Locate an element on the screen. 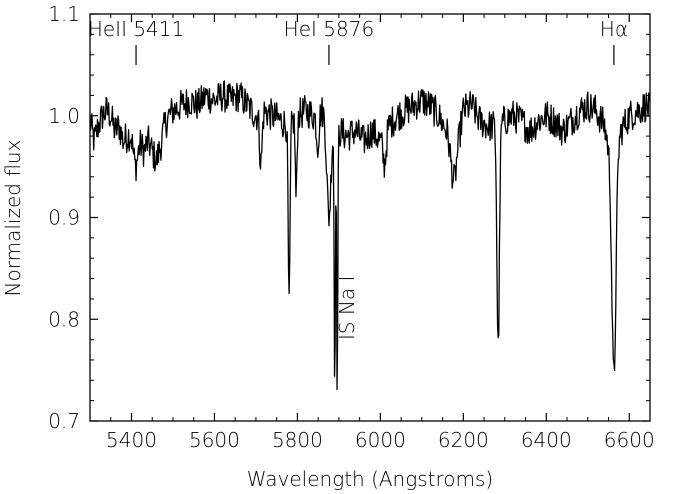 The width and height of the screenshot is (686, 494). x-tick-label: 5600 is located at coordinates (214, 440).